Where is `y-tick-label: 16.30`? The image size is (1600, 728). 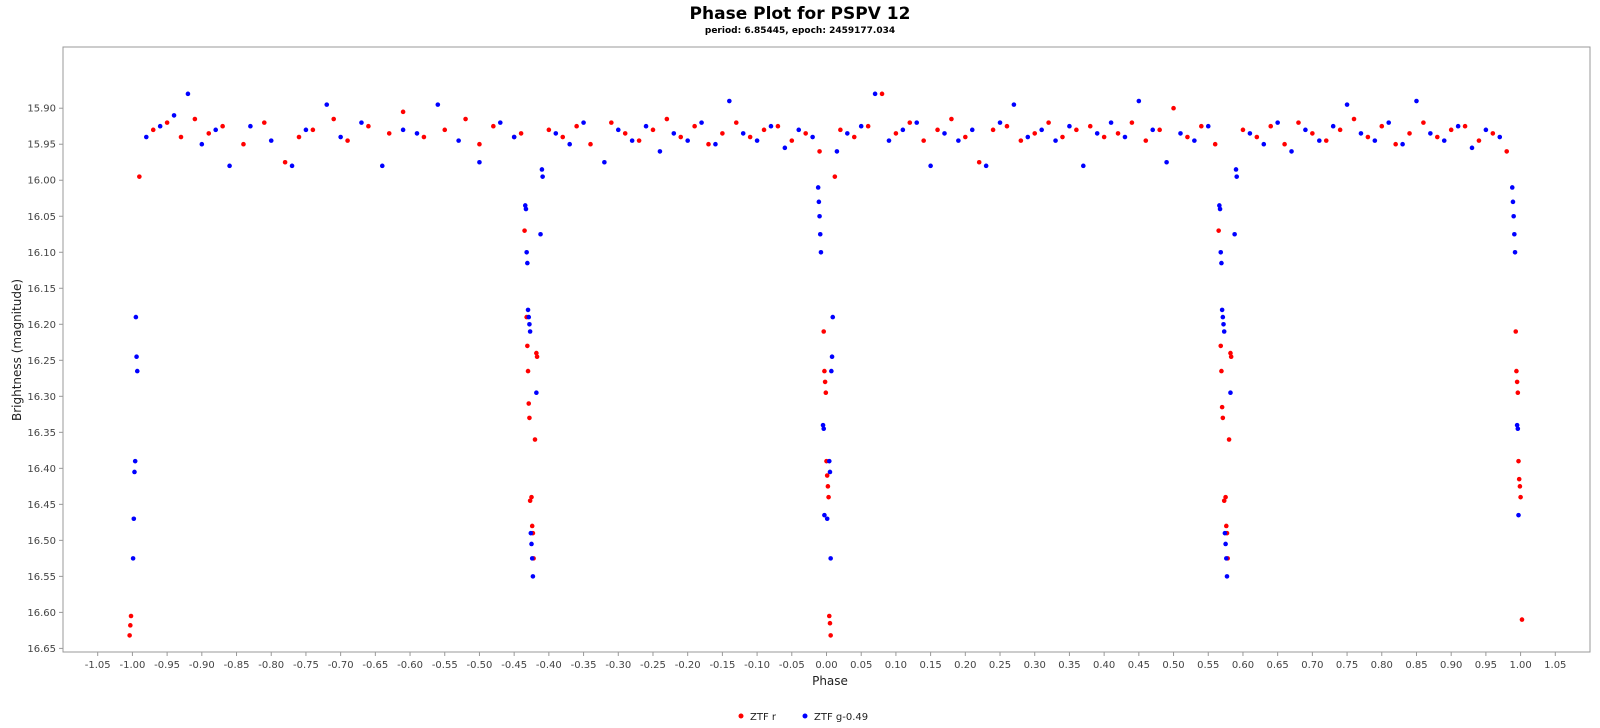
y-tick-label: 16.30 is located at coordinates (41, 397).